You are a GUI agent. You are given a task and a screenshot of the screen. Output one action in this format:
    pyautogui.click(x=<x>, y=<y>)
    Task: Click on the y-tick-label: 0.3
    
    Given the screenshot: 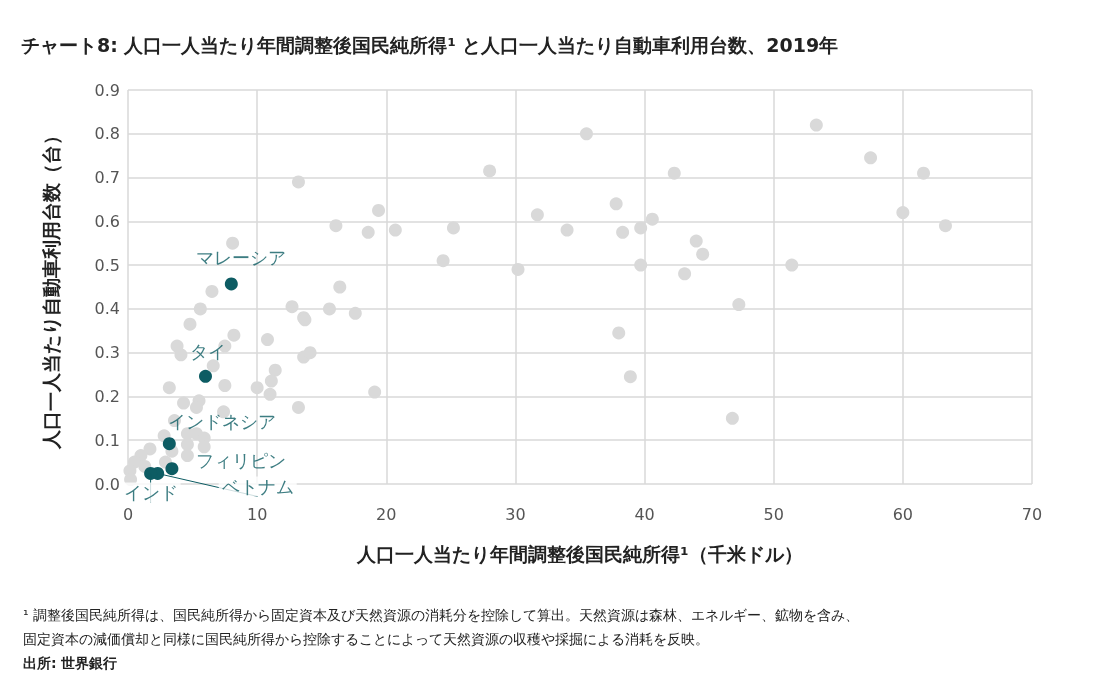 What is the action you would take?
    pyautogui.click(x=107, y=353)
    